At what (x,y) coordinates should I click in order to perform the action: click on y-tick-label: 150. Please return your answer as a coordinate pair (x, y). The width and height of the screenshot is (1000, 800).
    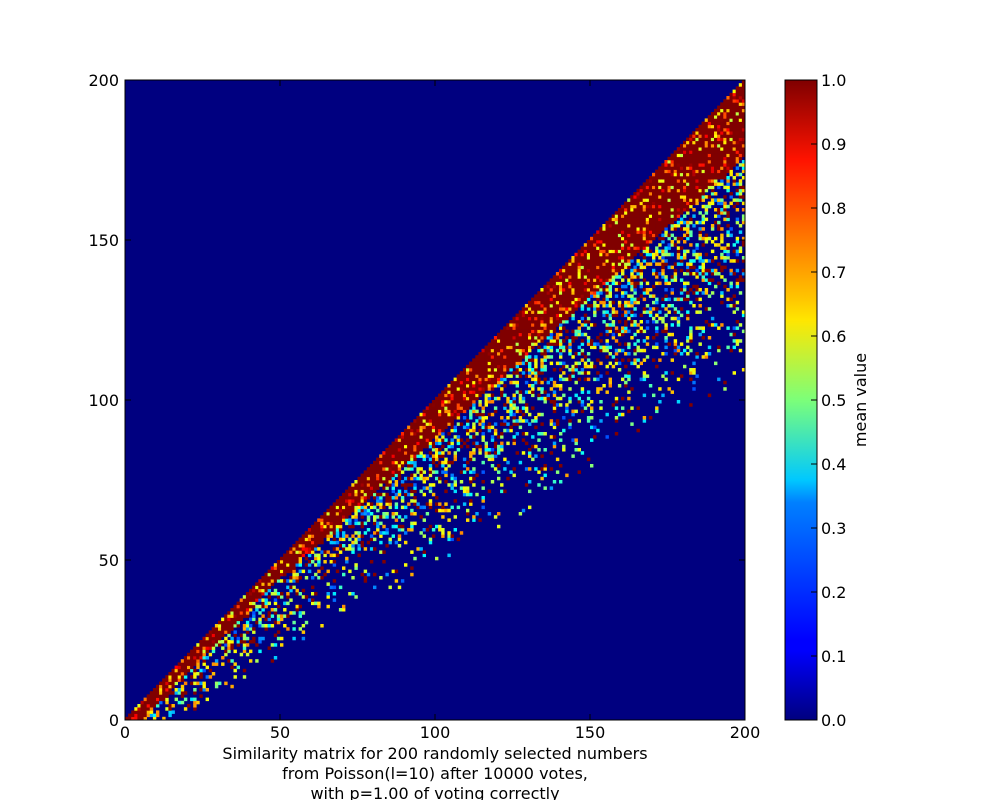
    Looking at the image, I should click on (103, 240).